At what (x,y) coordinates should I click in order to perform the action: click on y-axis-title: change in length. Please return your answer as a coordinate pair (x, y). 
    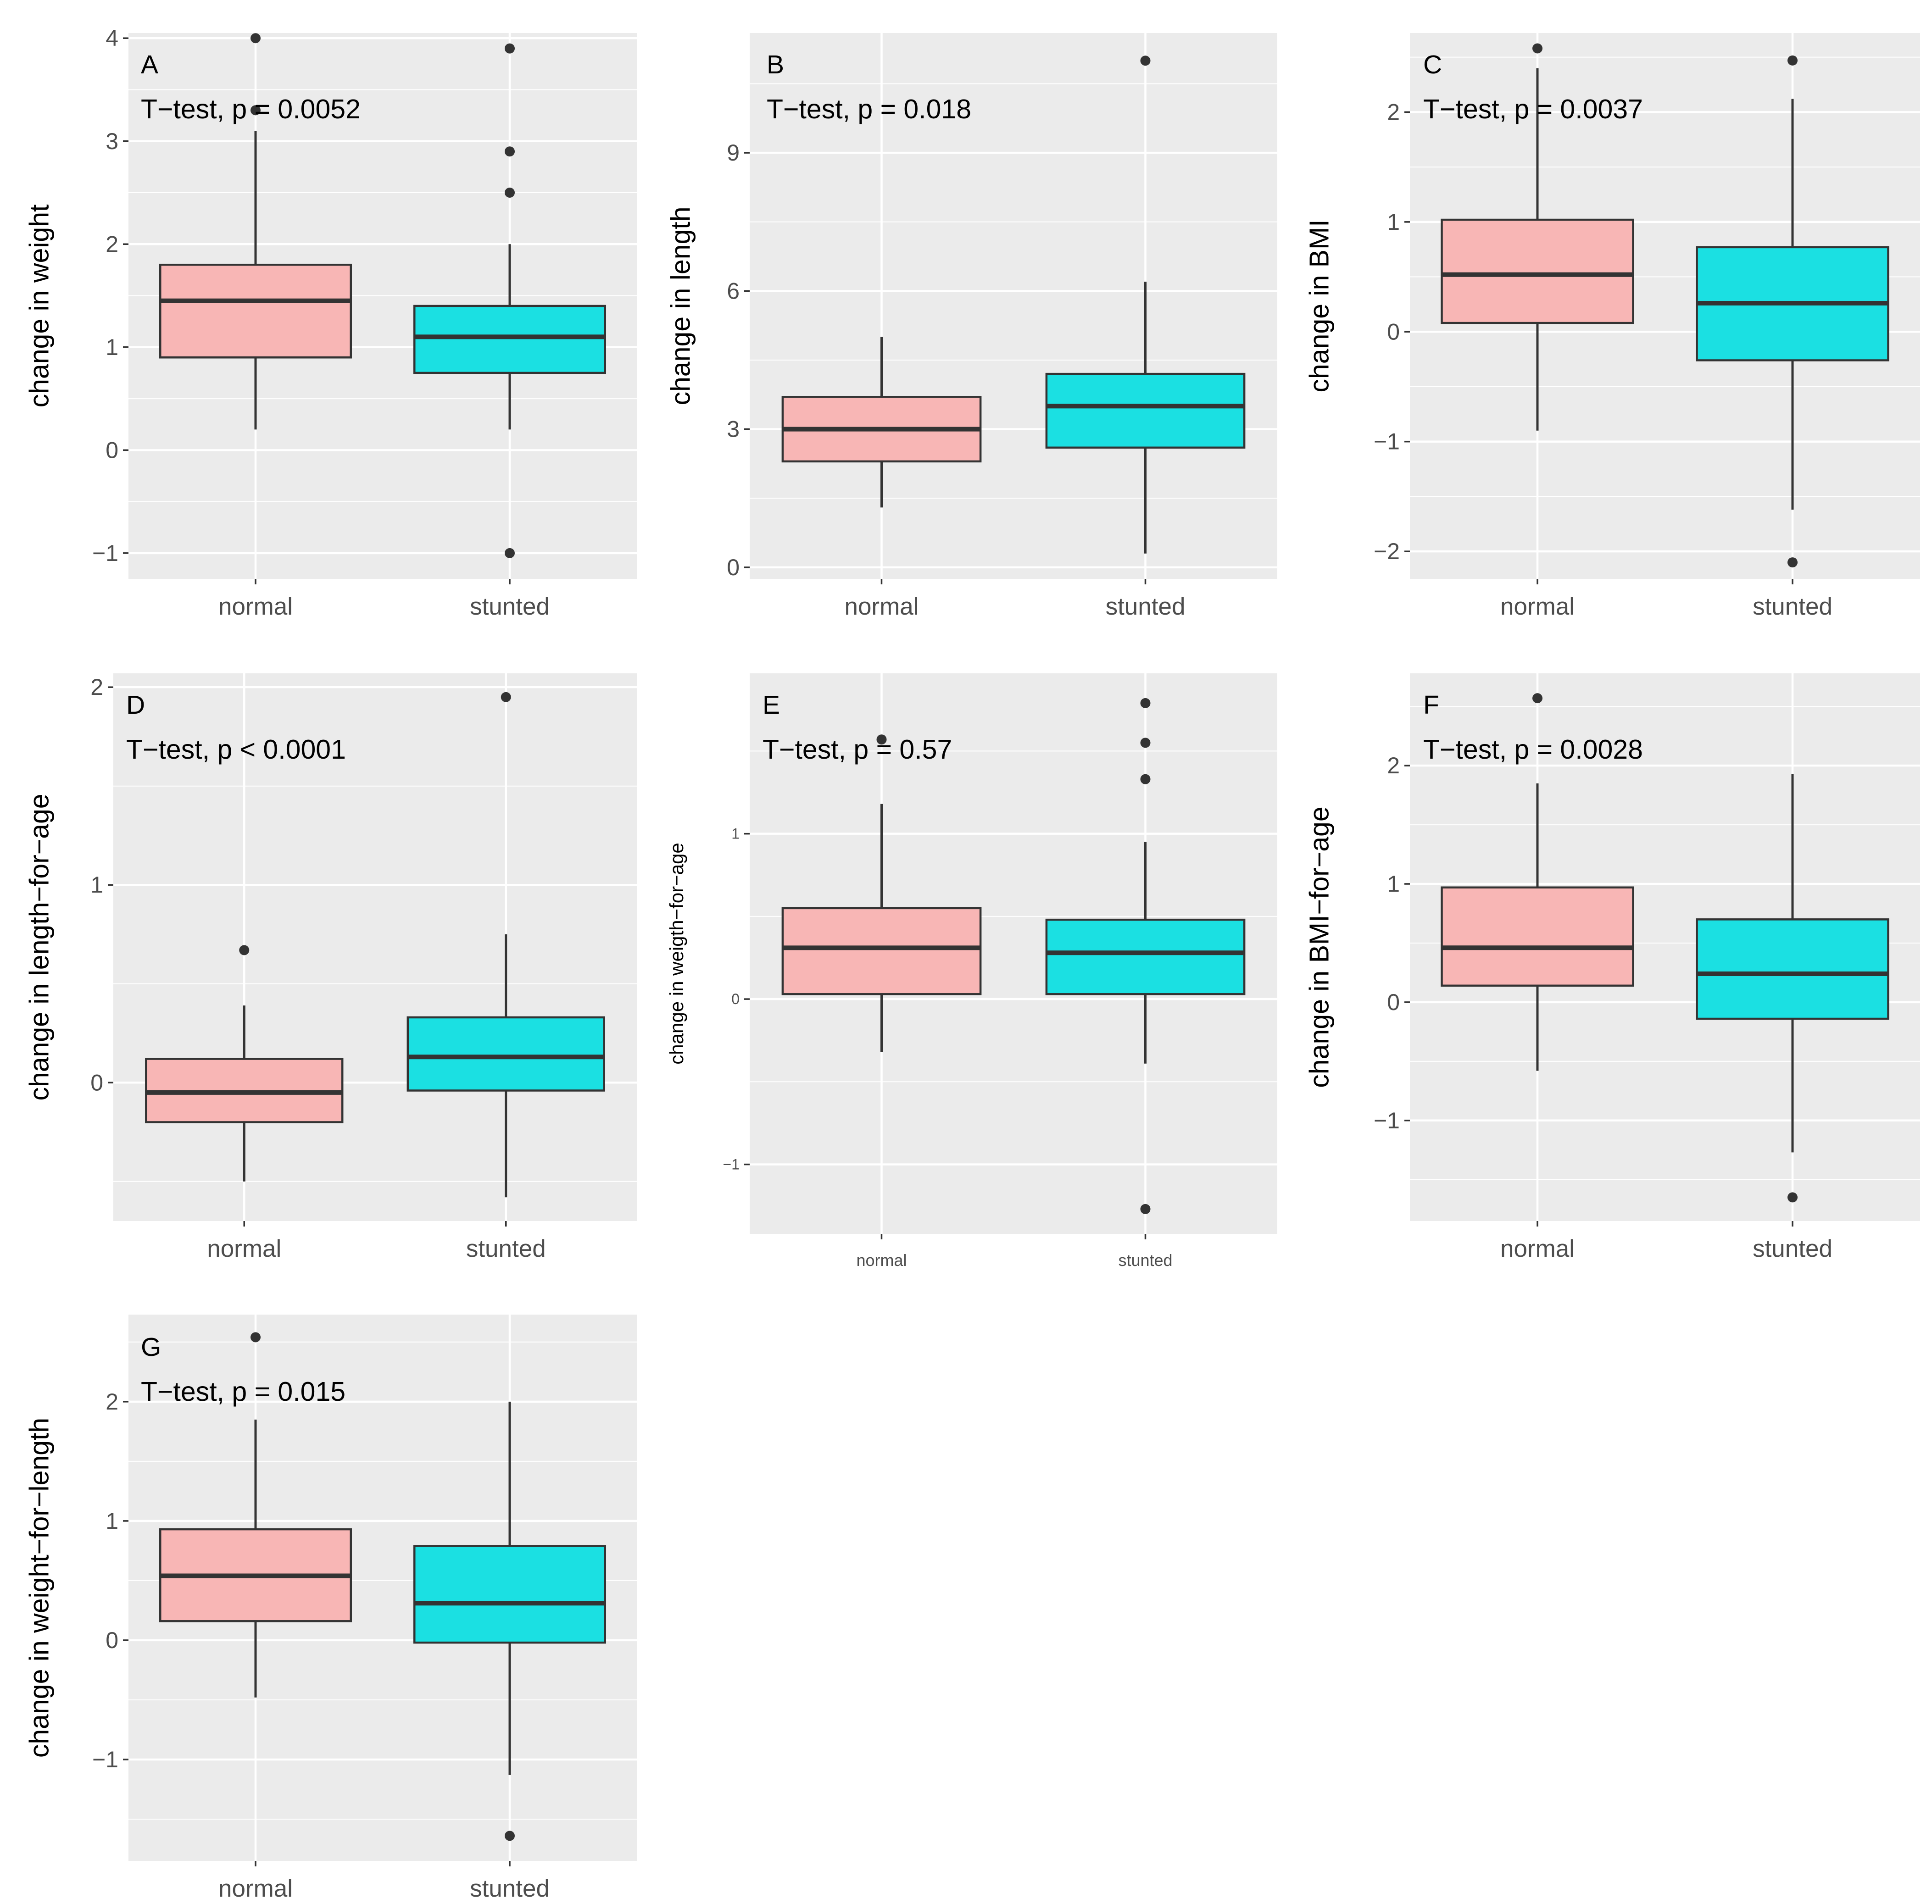
    Looking at the image, I should click on (681, 305).